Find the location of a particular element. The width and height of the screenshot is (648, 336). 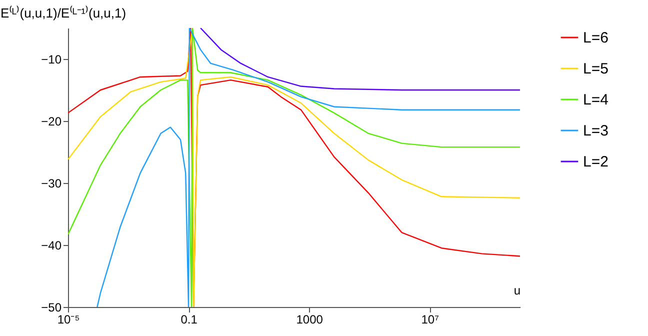

x-tick-label: 10⁷ is located at coordinates (430, 319).